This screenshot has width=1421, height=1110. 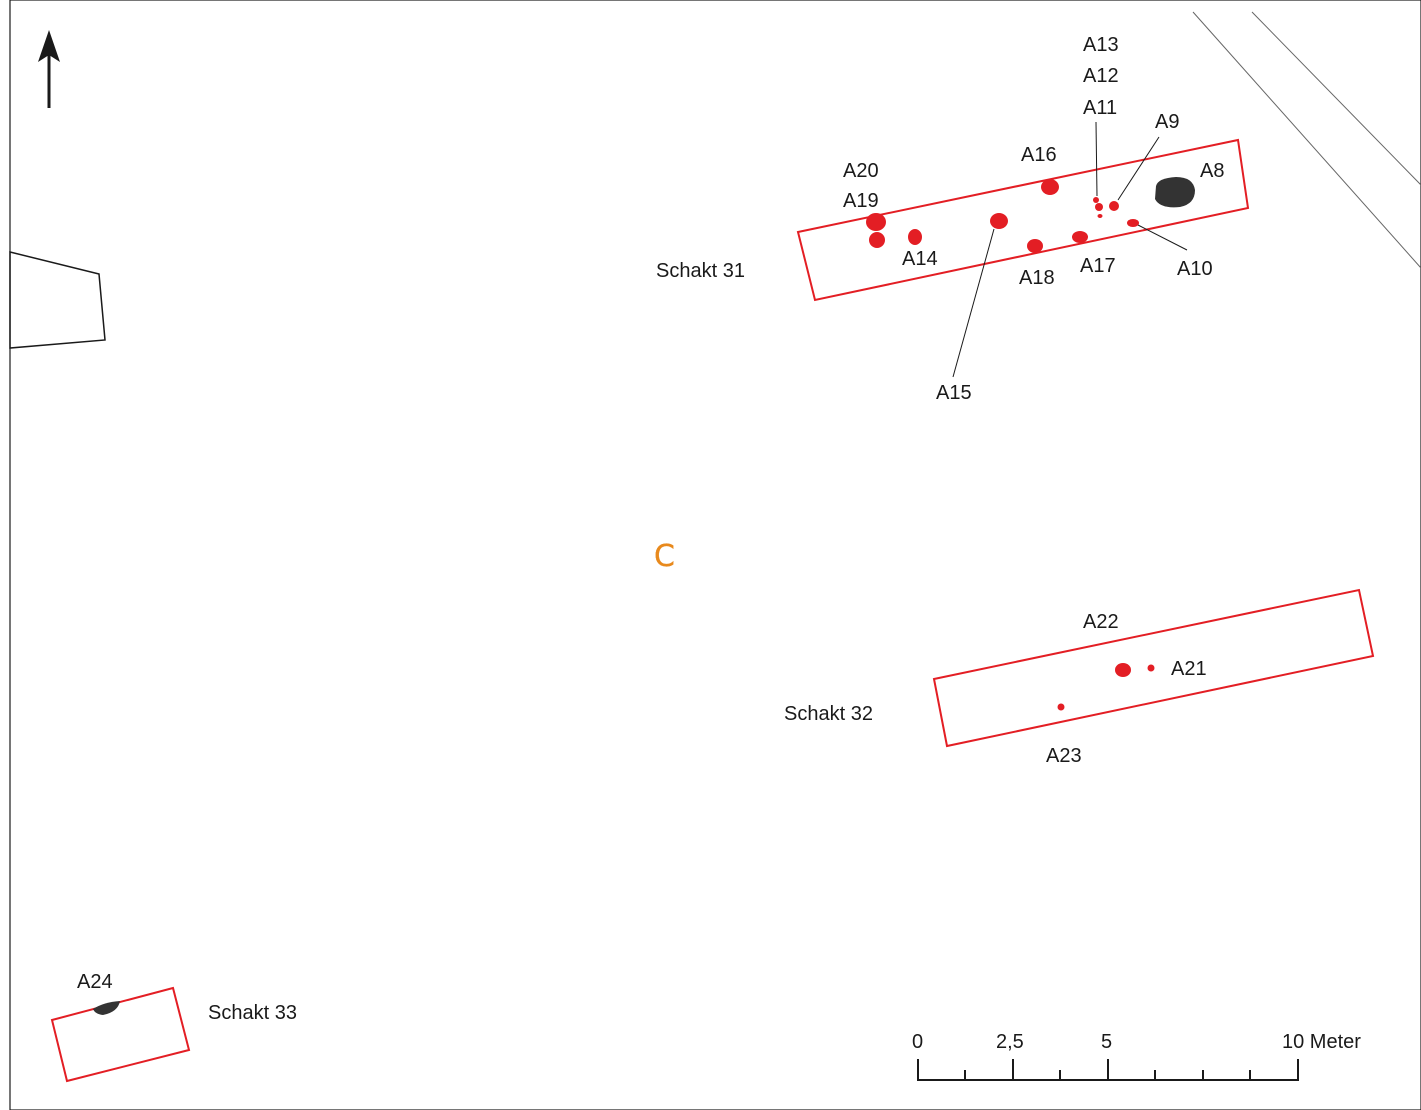 What do you see at coordinates (49, 69) in the screenshot?
I see `north-arrow-icon` at bounding box center [49, 69].